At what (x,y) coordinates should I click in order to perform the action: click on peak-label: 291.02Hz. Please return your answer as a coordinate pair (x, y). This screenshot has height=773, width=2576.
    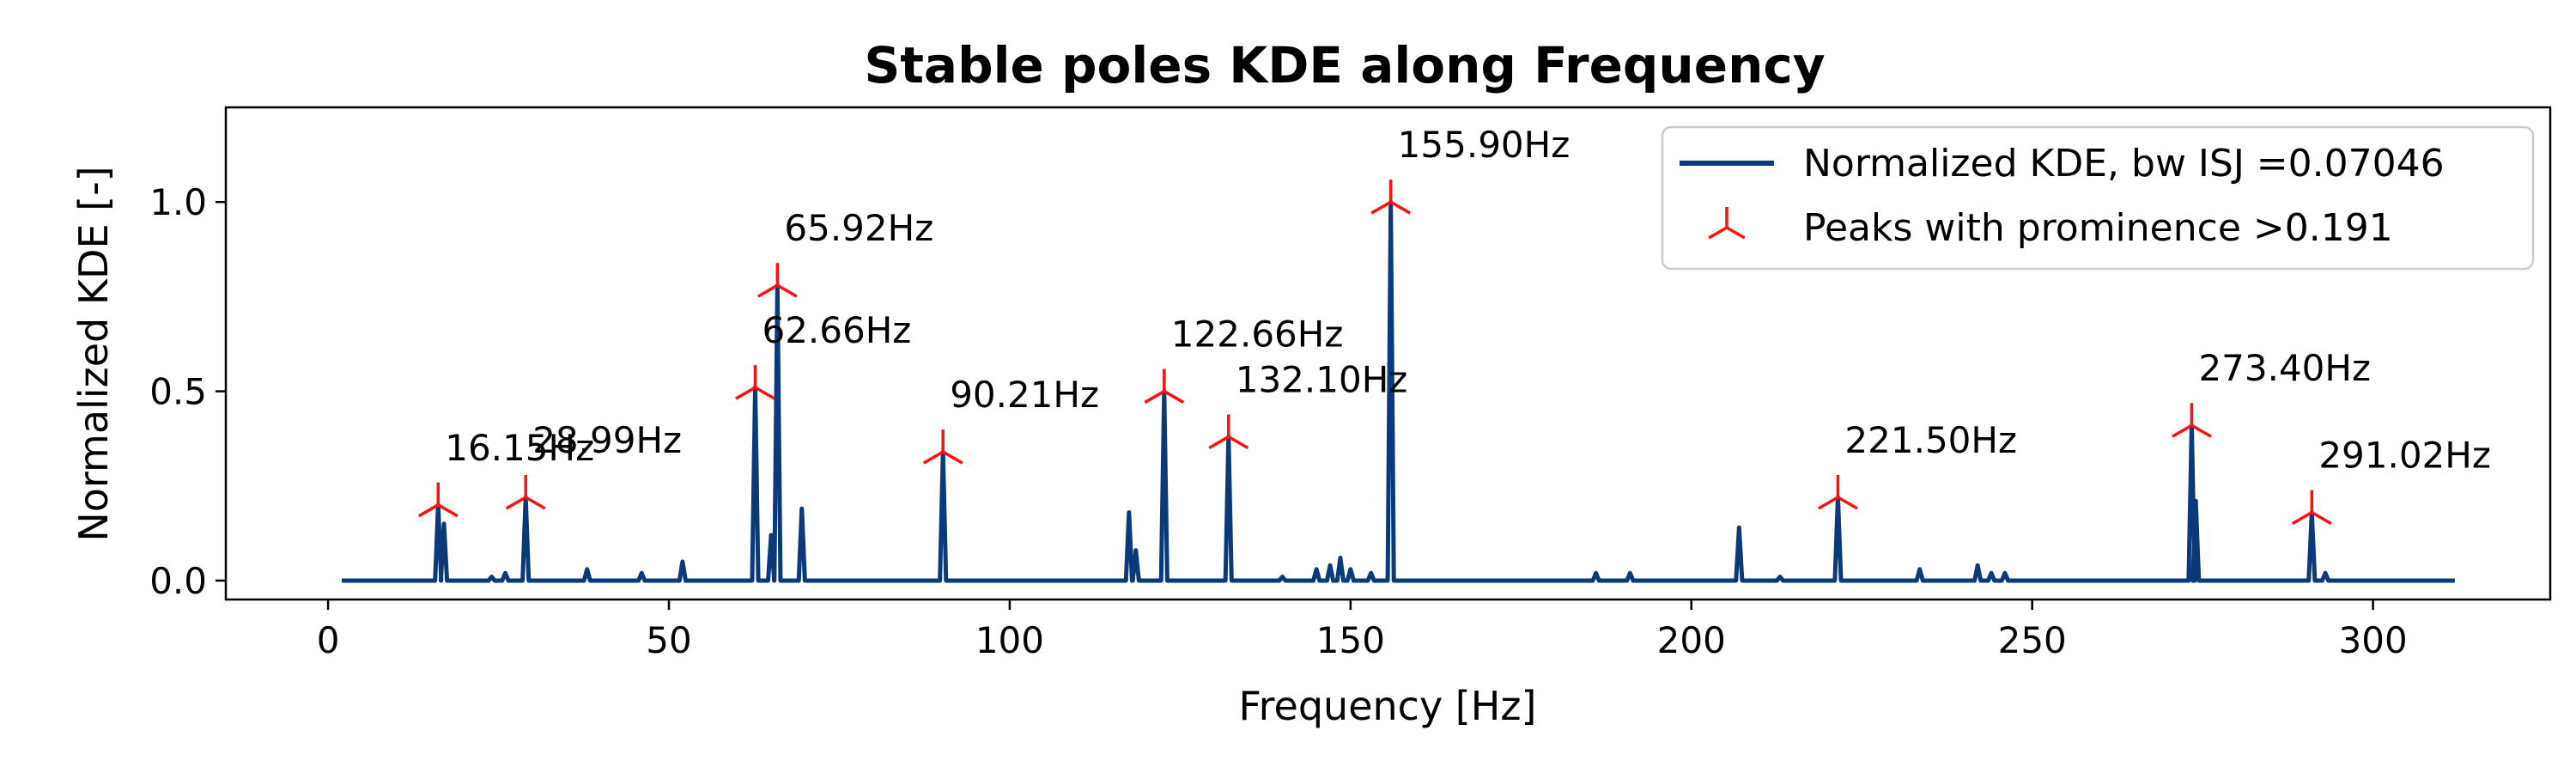
    Looking at the image, I should click on (2405, 456).